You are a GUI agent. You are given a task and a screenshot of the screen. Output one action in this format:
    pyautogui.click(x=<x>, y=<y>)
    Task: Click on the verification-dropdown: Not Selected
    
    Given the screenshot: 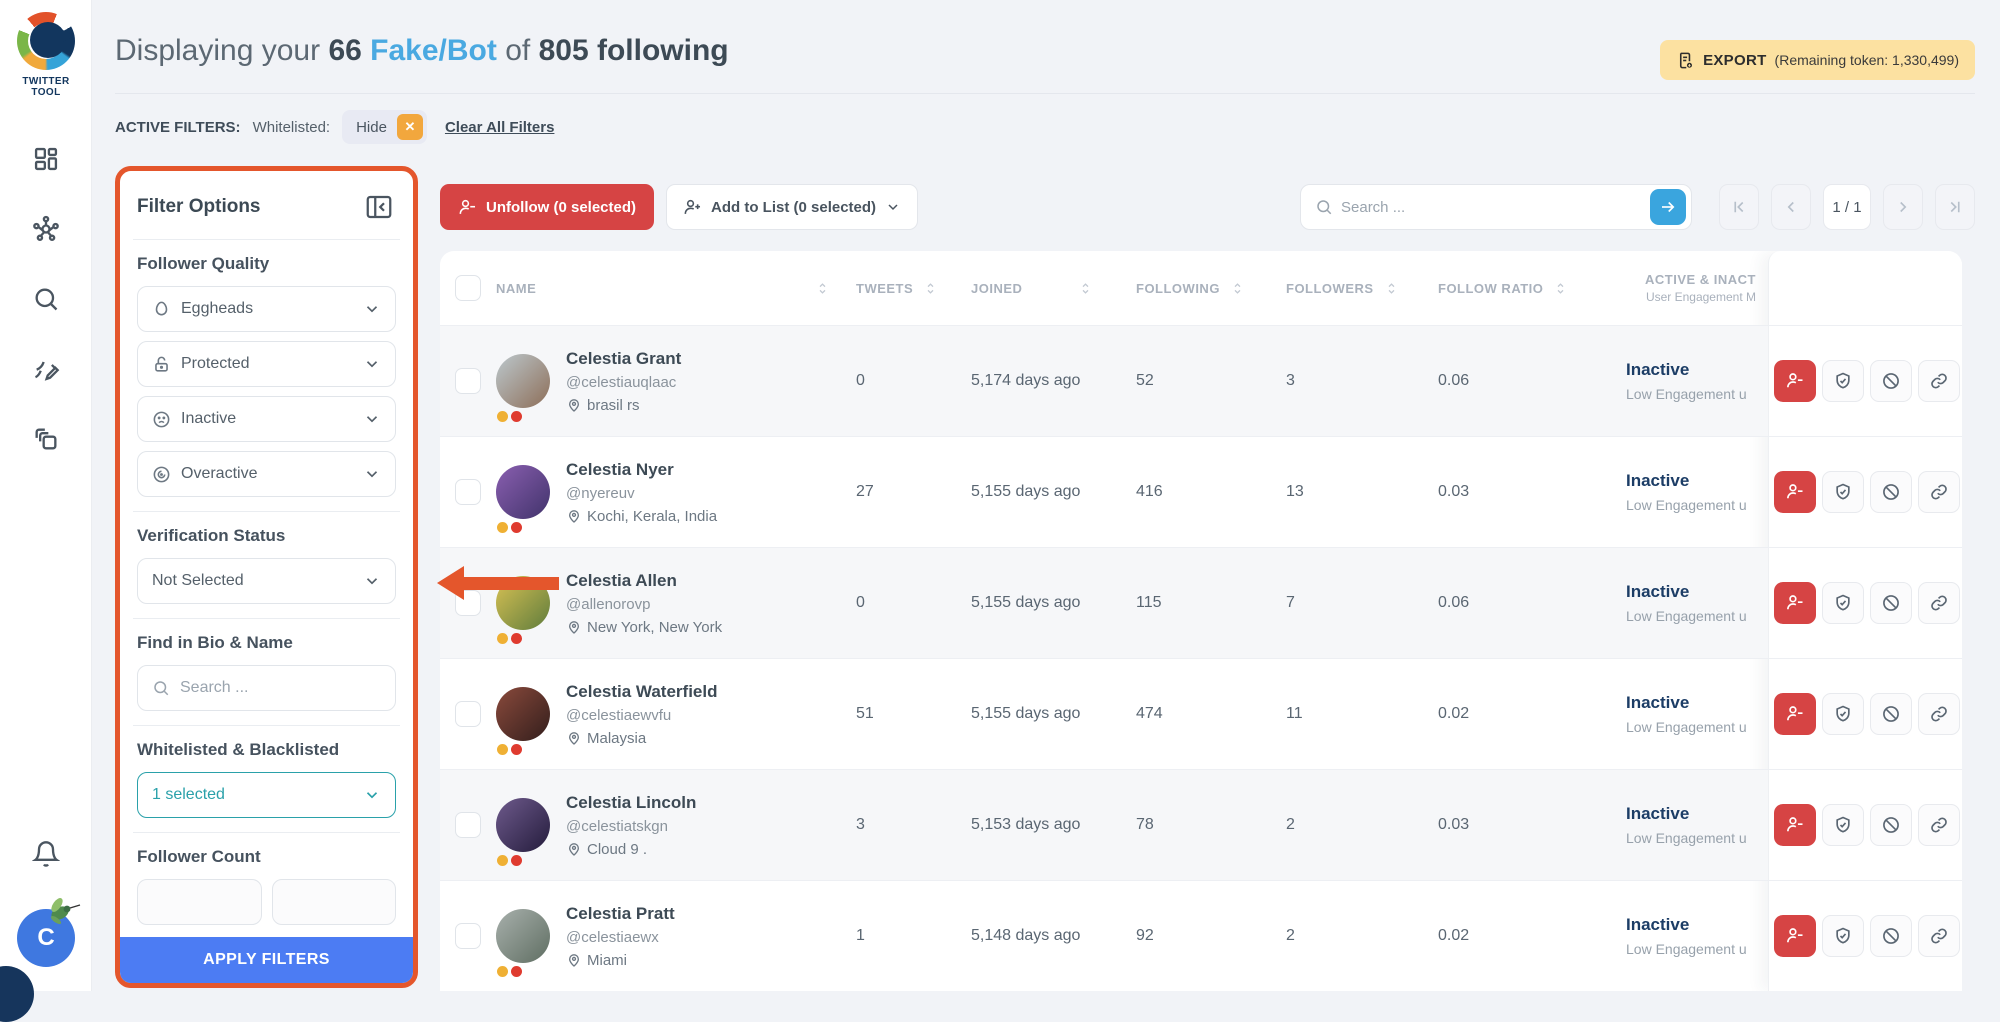 What is the action you would take?
    pyautogui.click(x=266, y=581)
    